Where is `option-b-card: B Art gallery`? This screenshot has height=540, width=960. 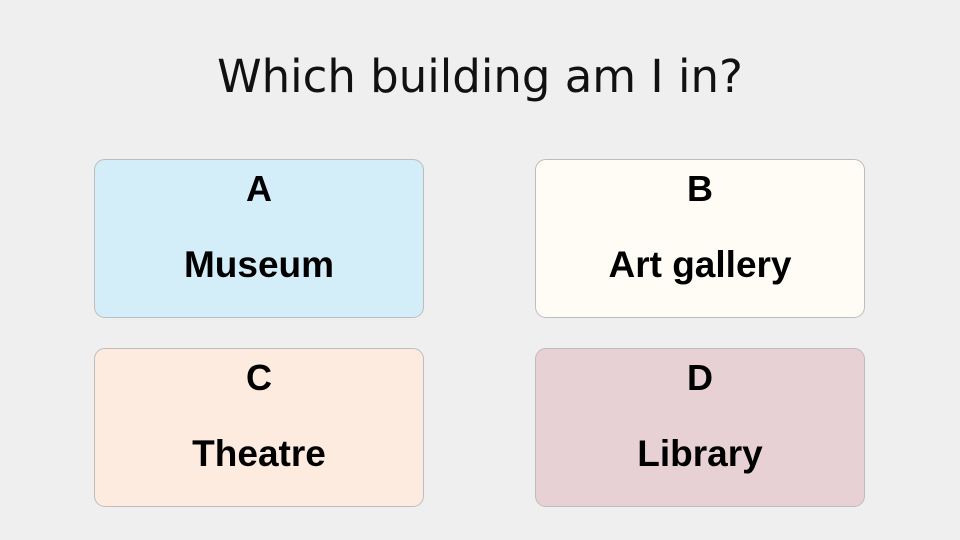
option-b-card: B Art gallery is located at coordinates (700, 238).